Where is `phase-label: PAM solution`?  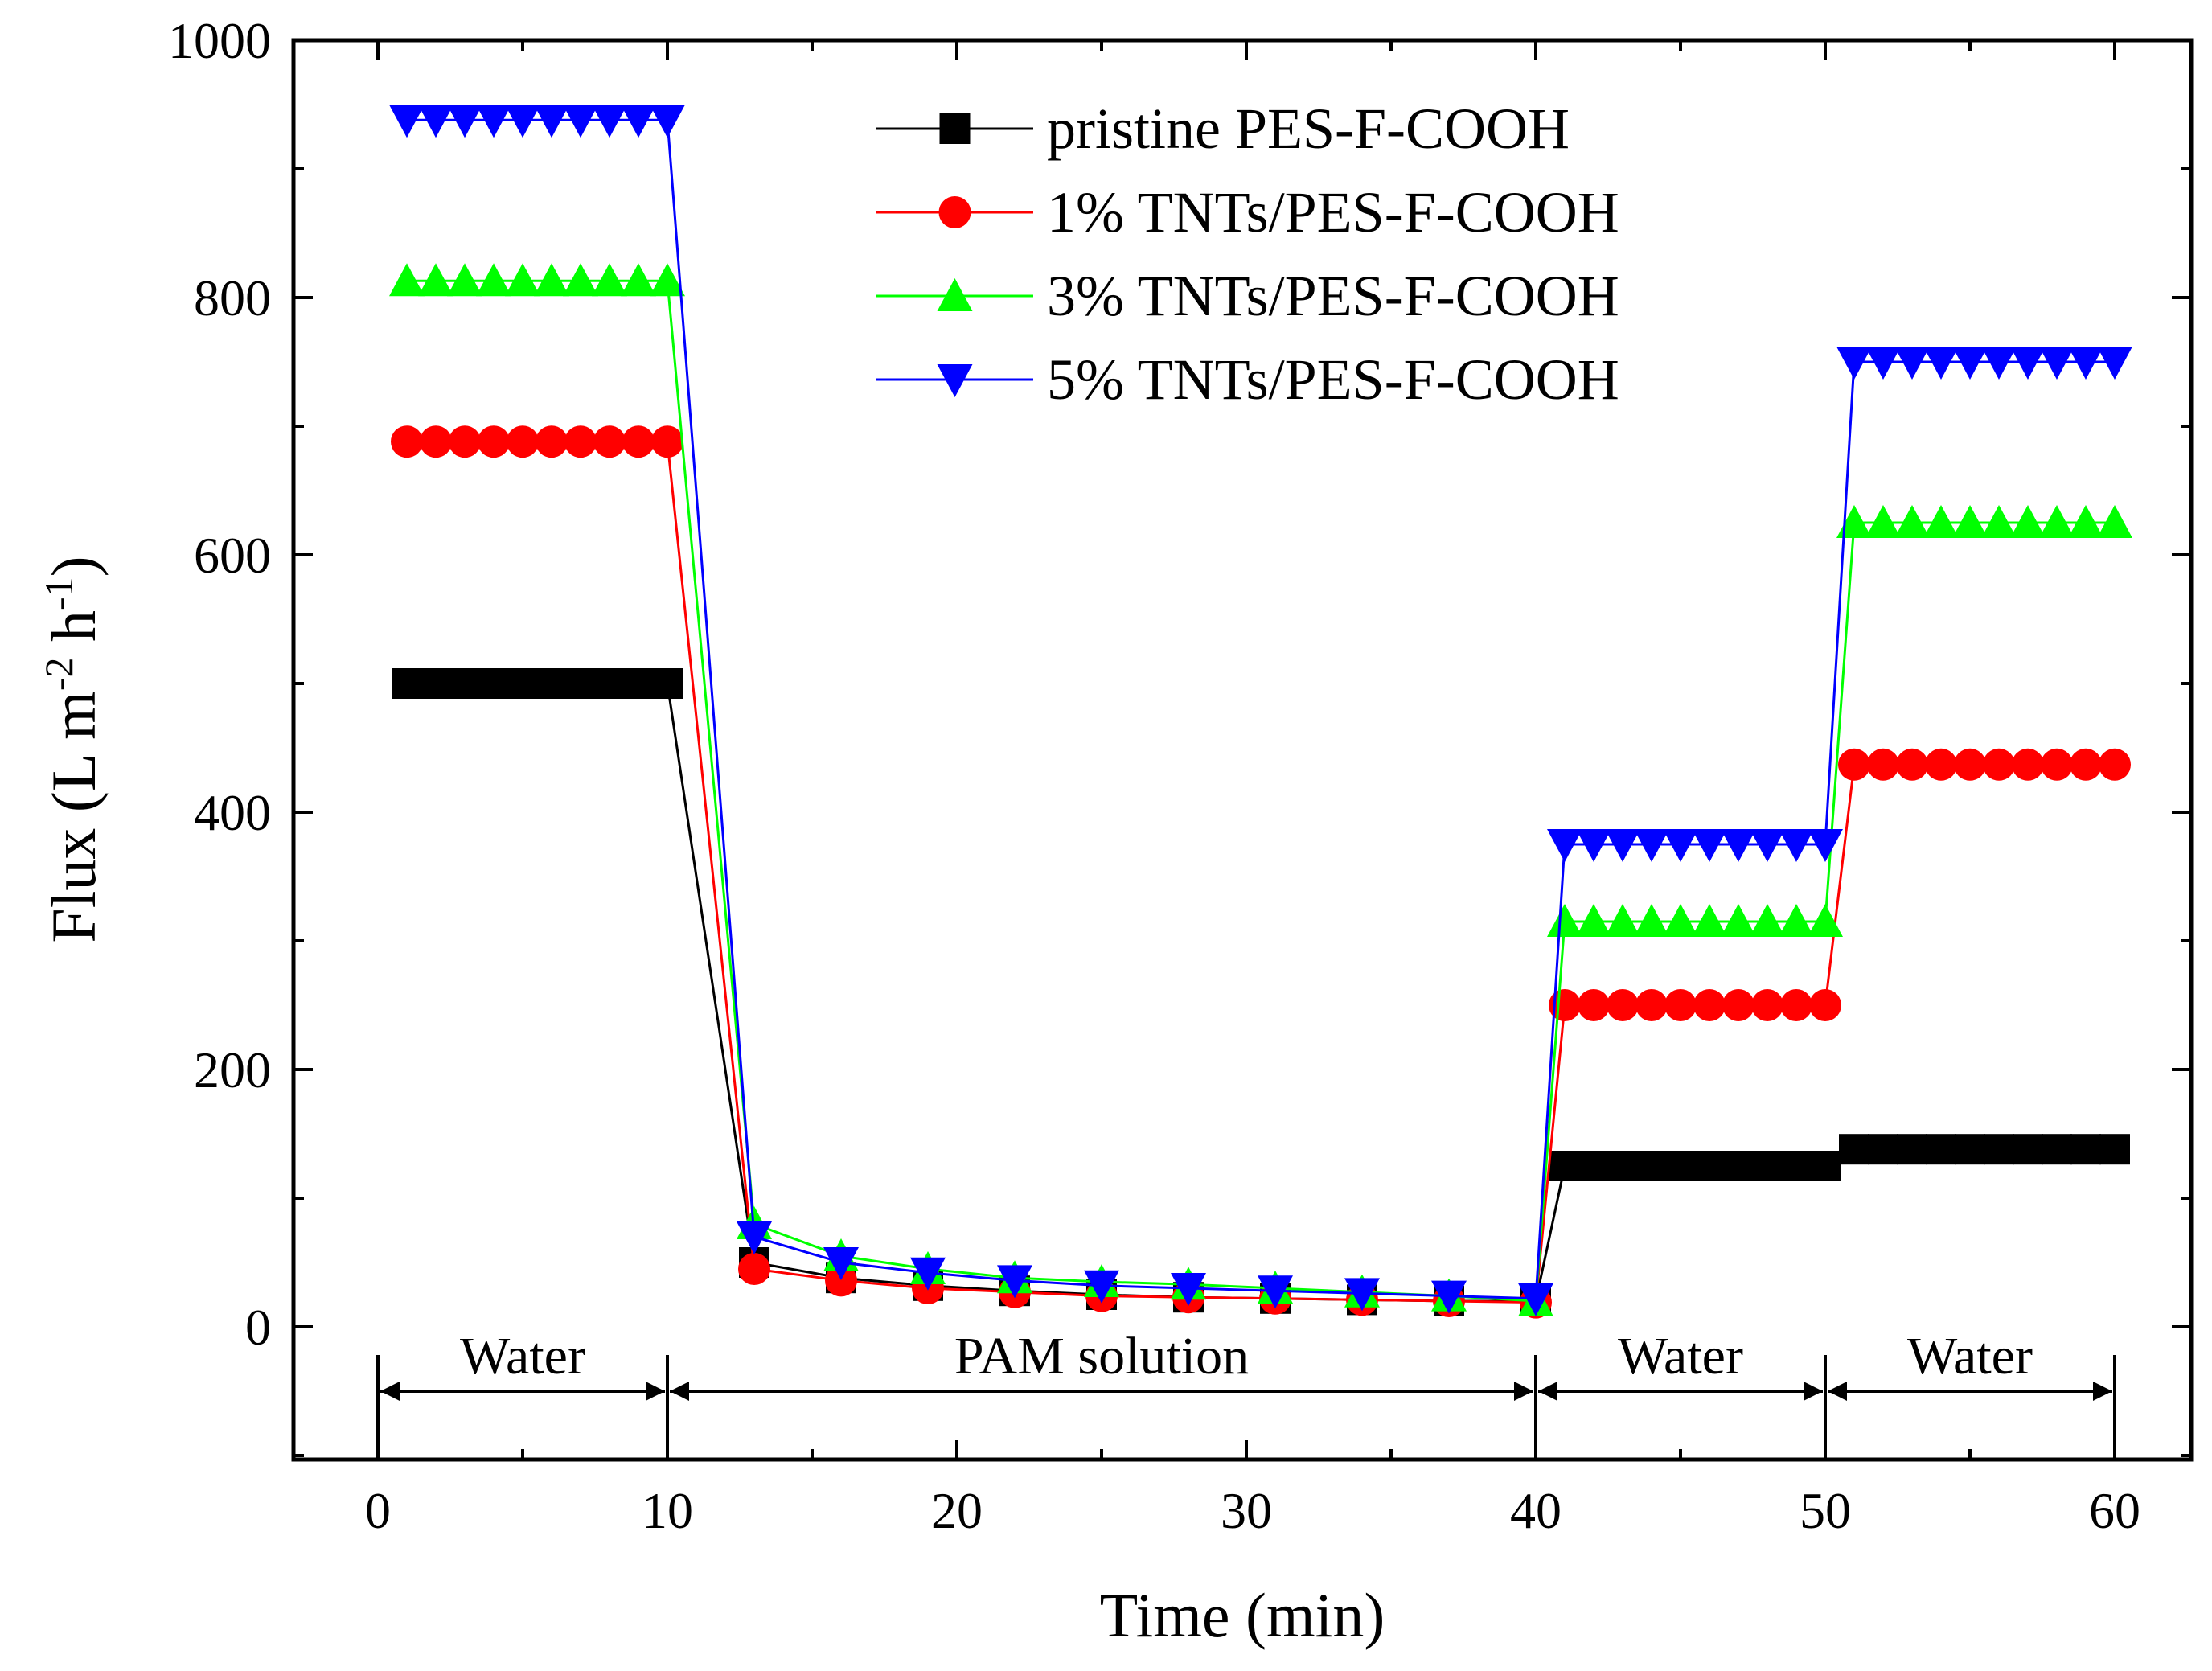 phase-label: PAM solution is located at coordinates (1101, 1356).